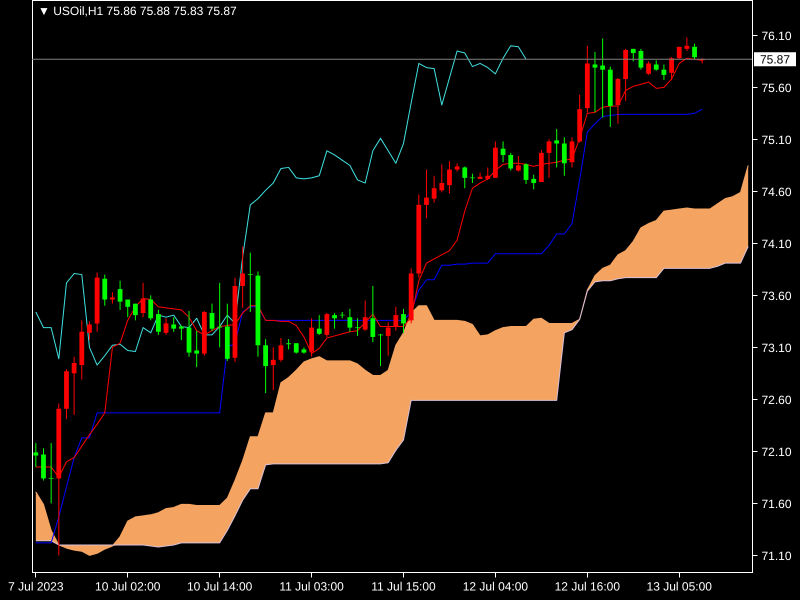  I want to click on y-tick-label: 72.60, so click(777, 399).